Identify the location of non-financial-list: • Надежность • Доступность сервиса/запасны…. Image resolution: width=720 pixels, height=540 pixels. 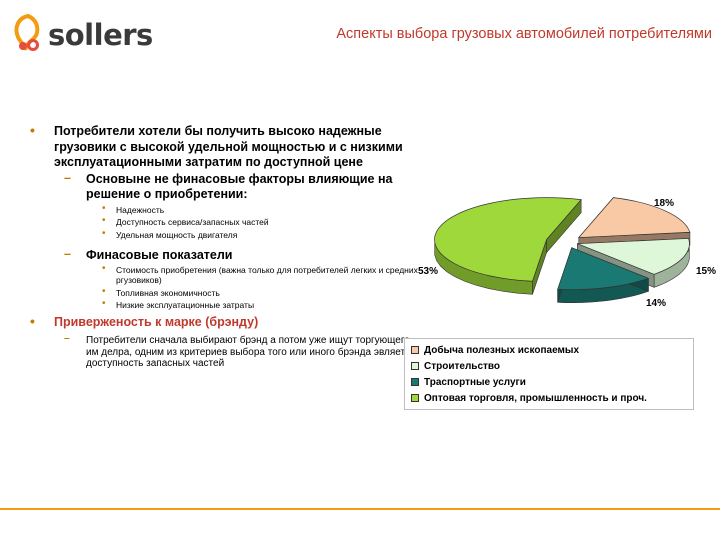
(223, 222).